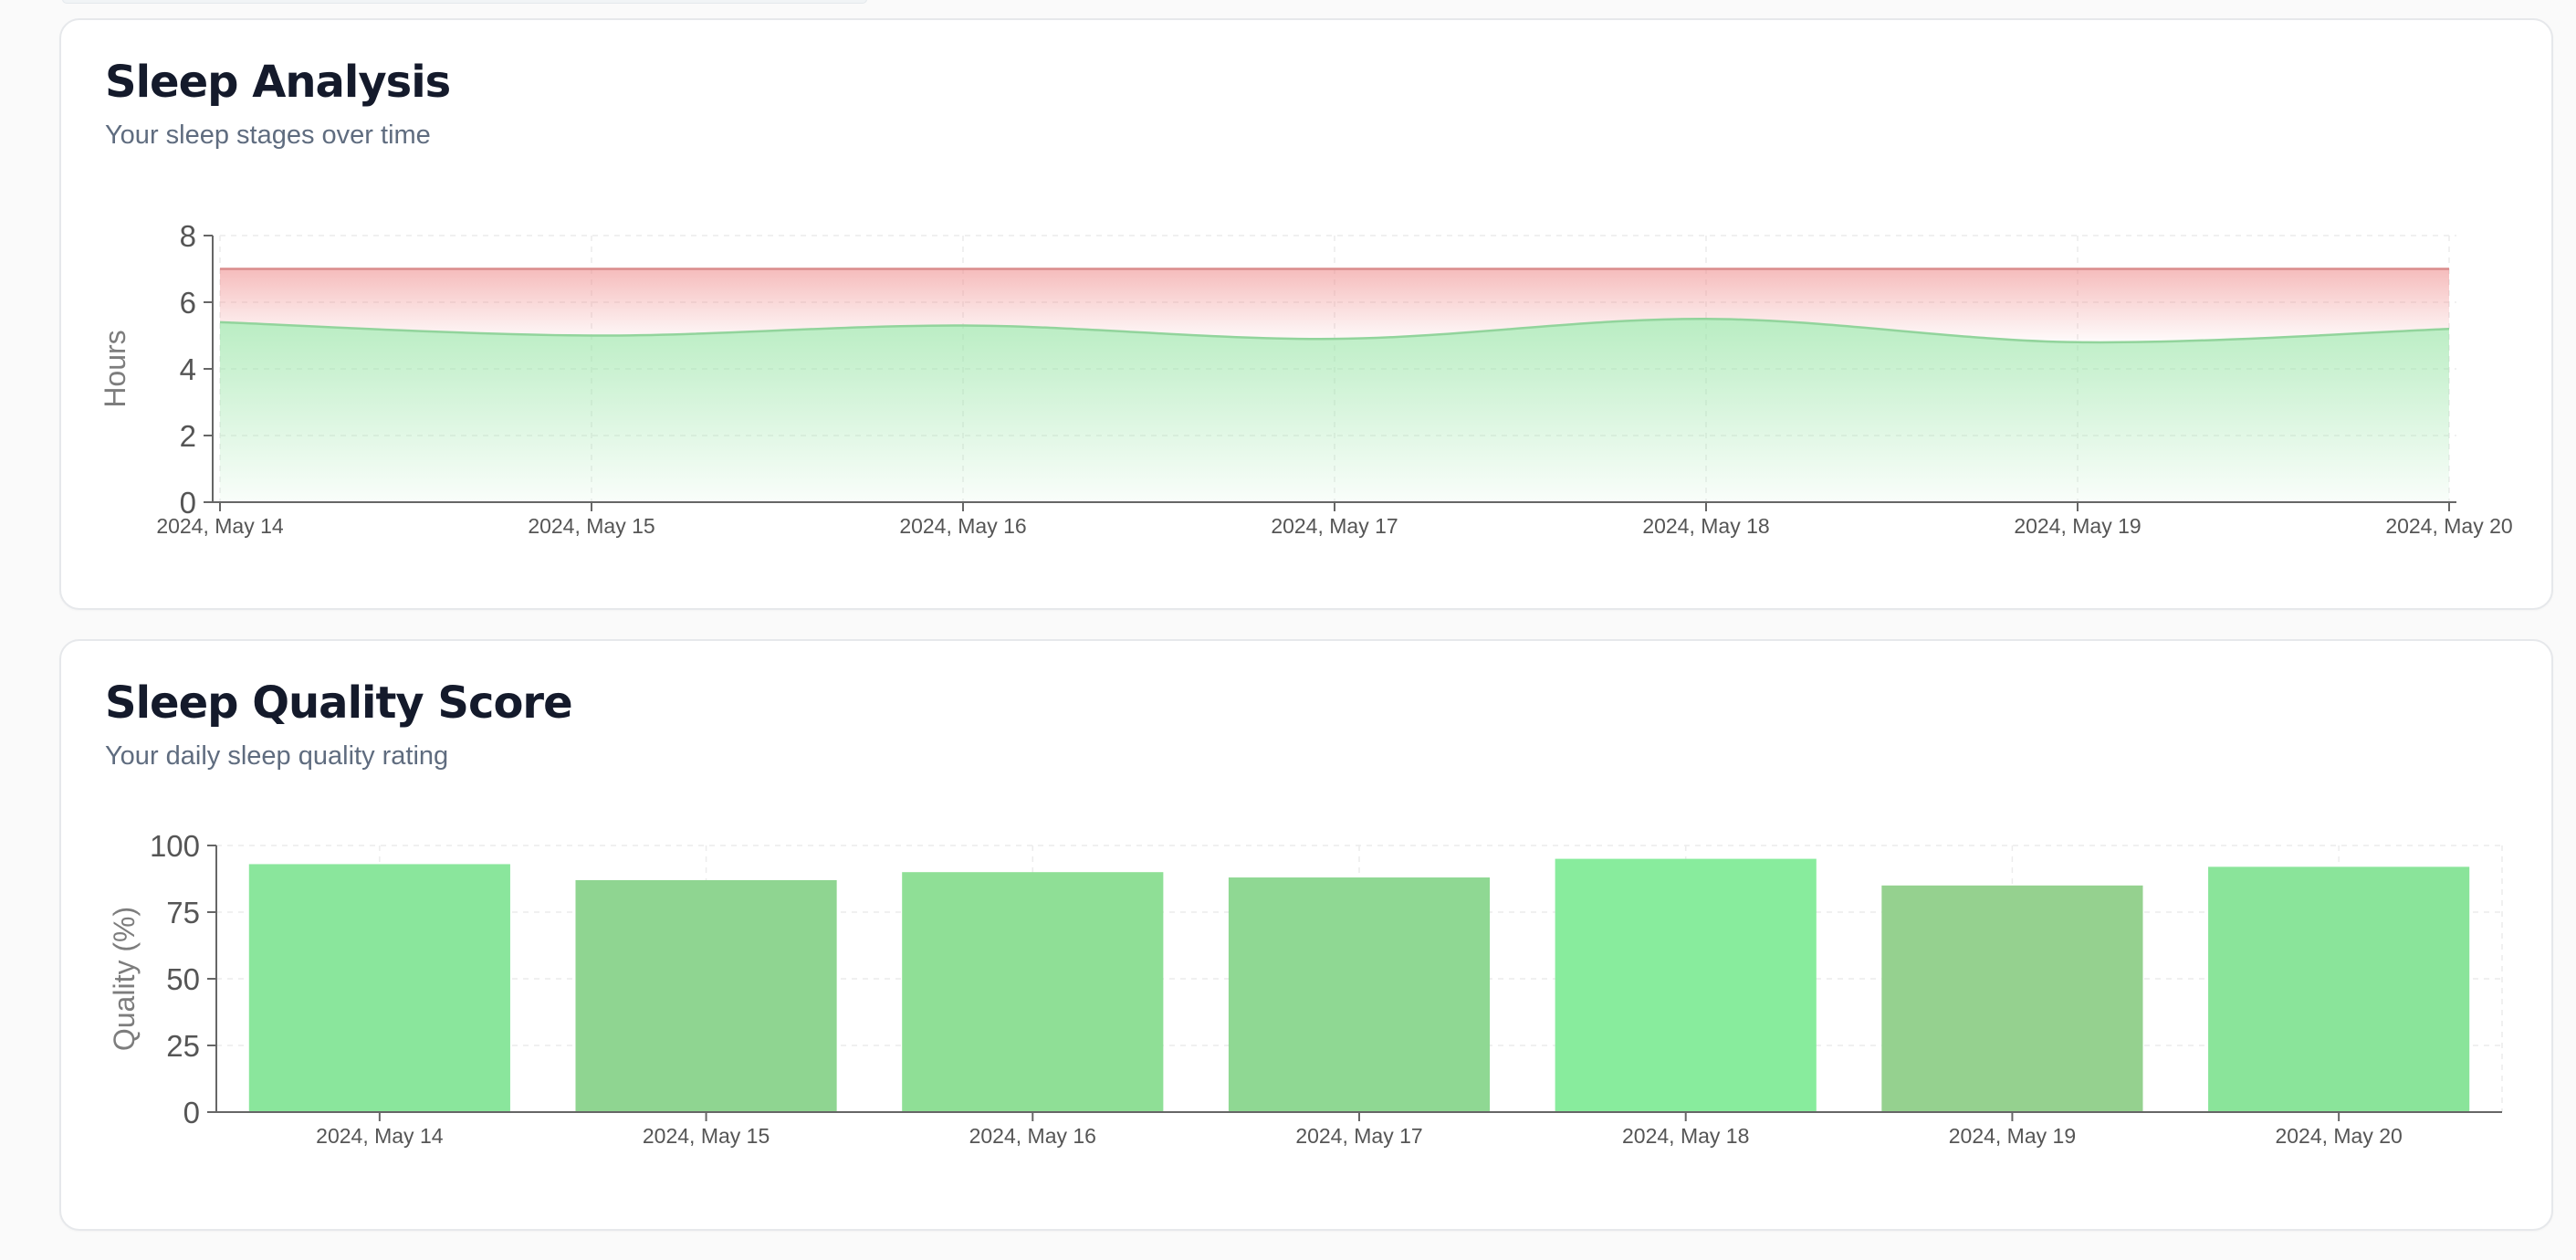 The height and width of the screenshot is (1260, 2576). Describe the element at coordinates (183, 979) in the screenshot. I see `y-tick-label: 50` at that location.